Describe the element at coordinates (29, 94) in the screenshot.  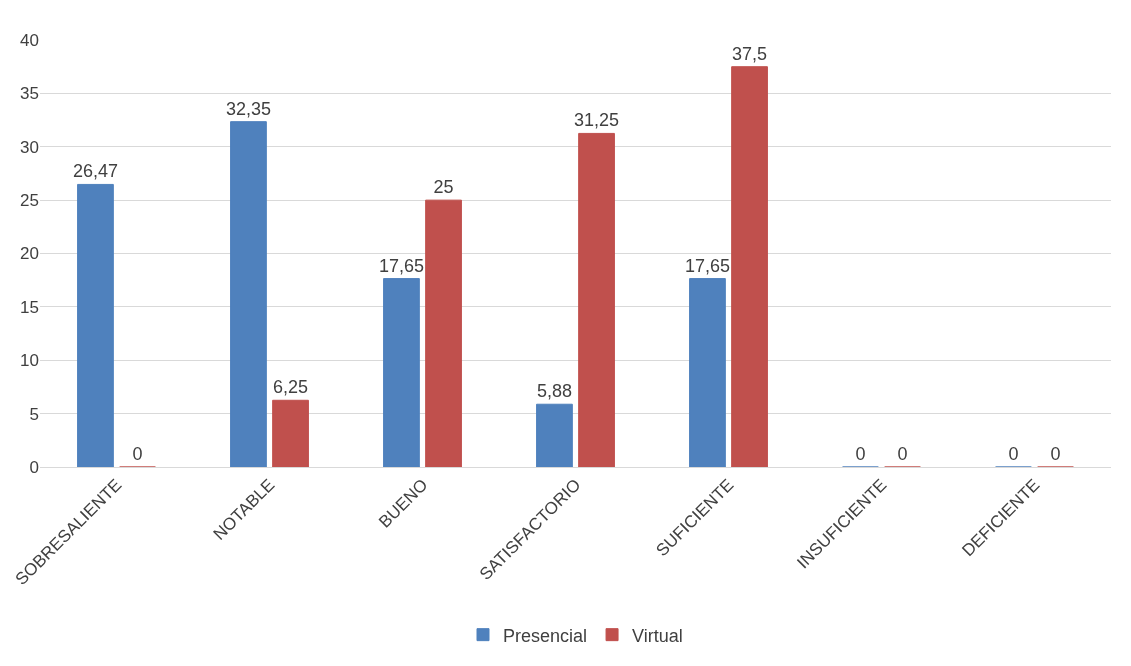
I see `y-tick-label: 35` at that location.